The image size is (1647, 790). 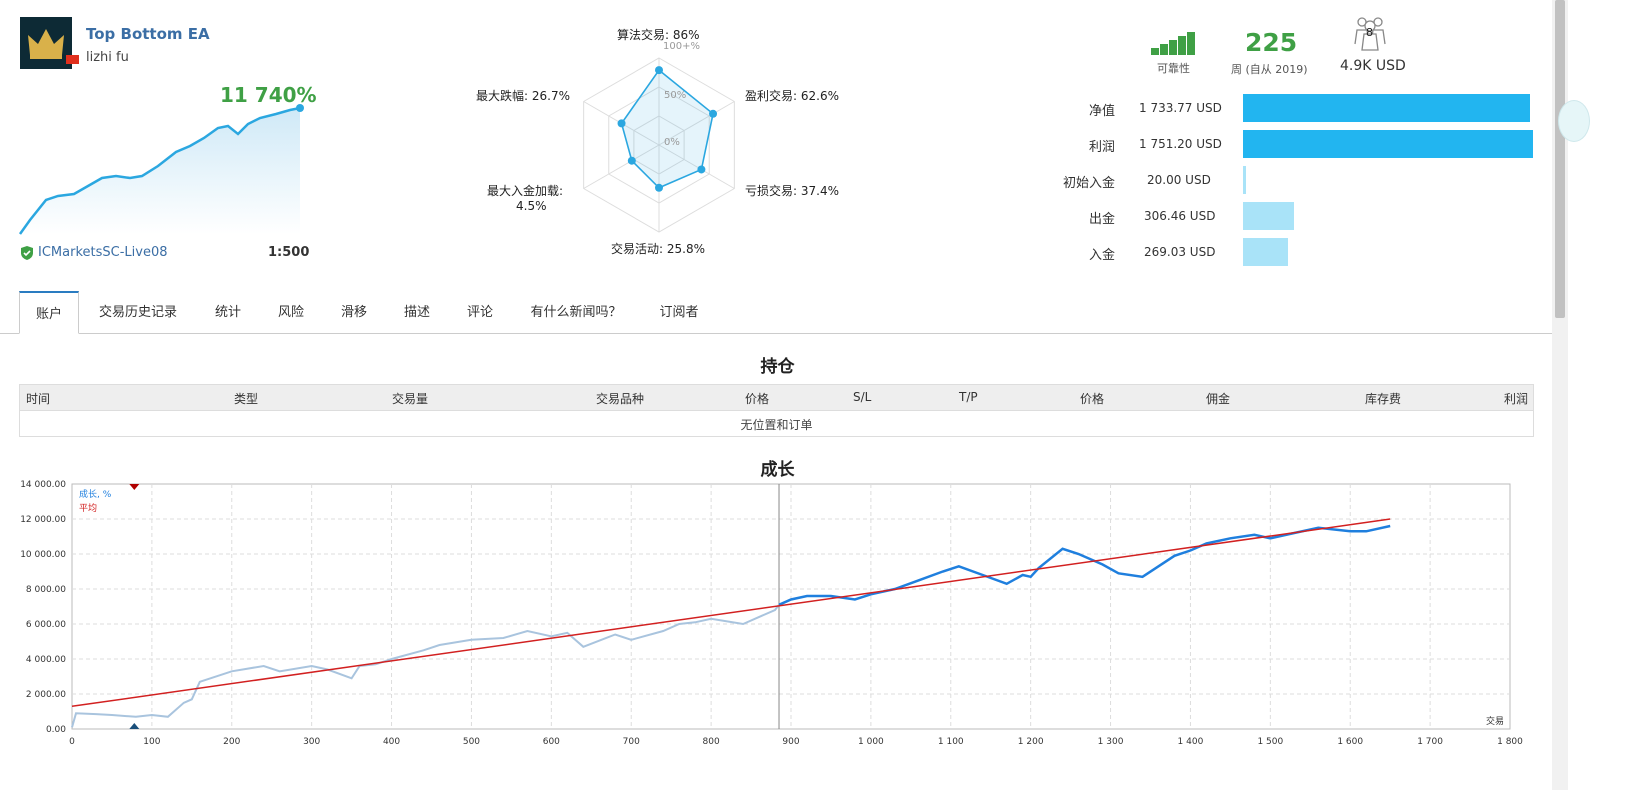 I want to click on verified-shield-icon, so click(x=27, y=252).